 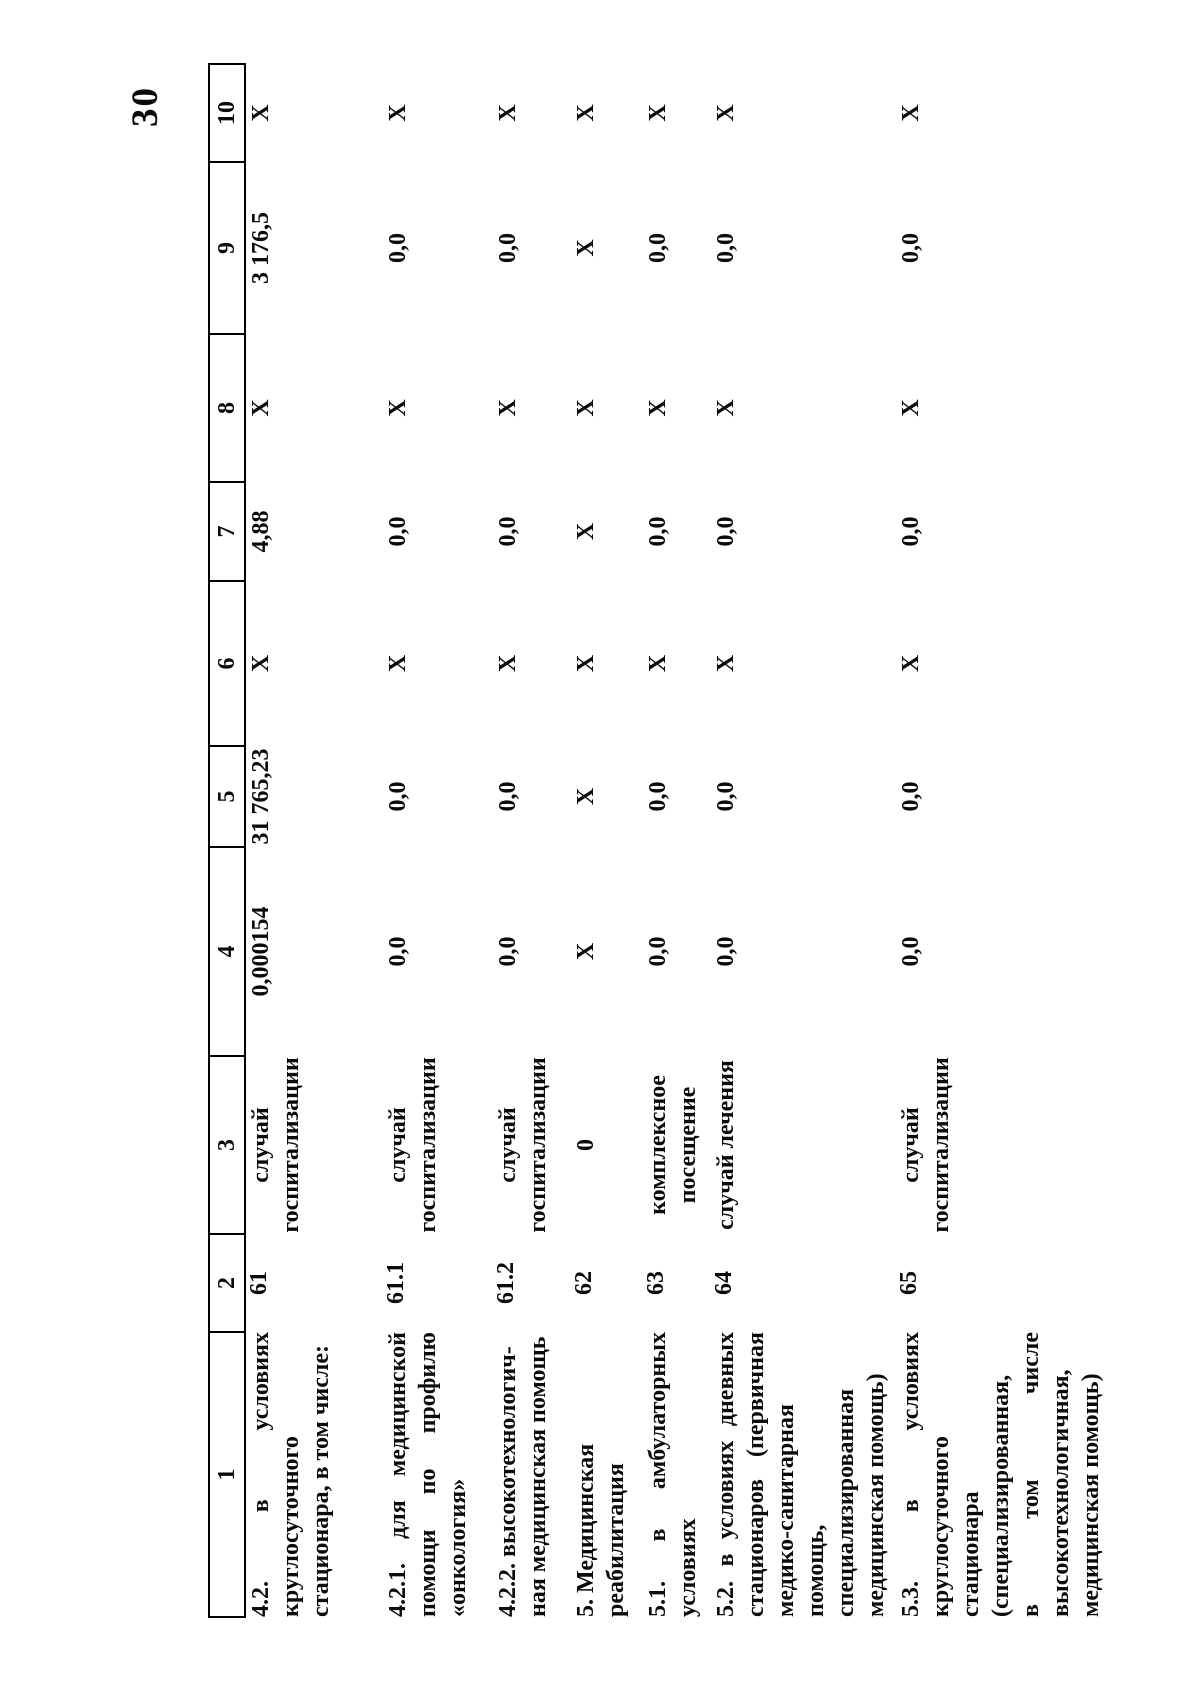 I want to click on column-header-5: 5, so click(x=227, y=796).